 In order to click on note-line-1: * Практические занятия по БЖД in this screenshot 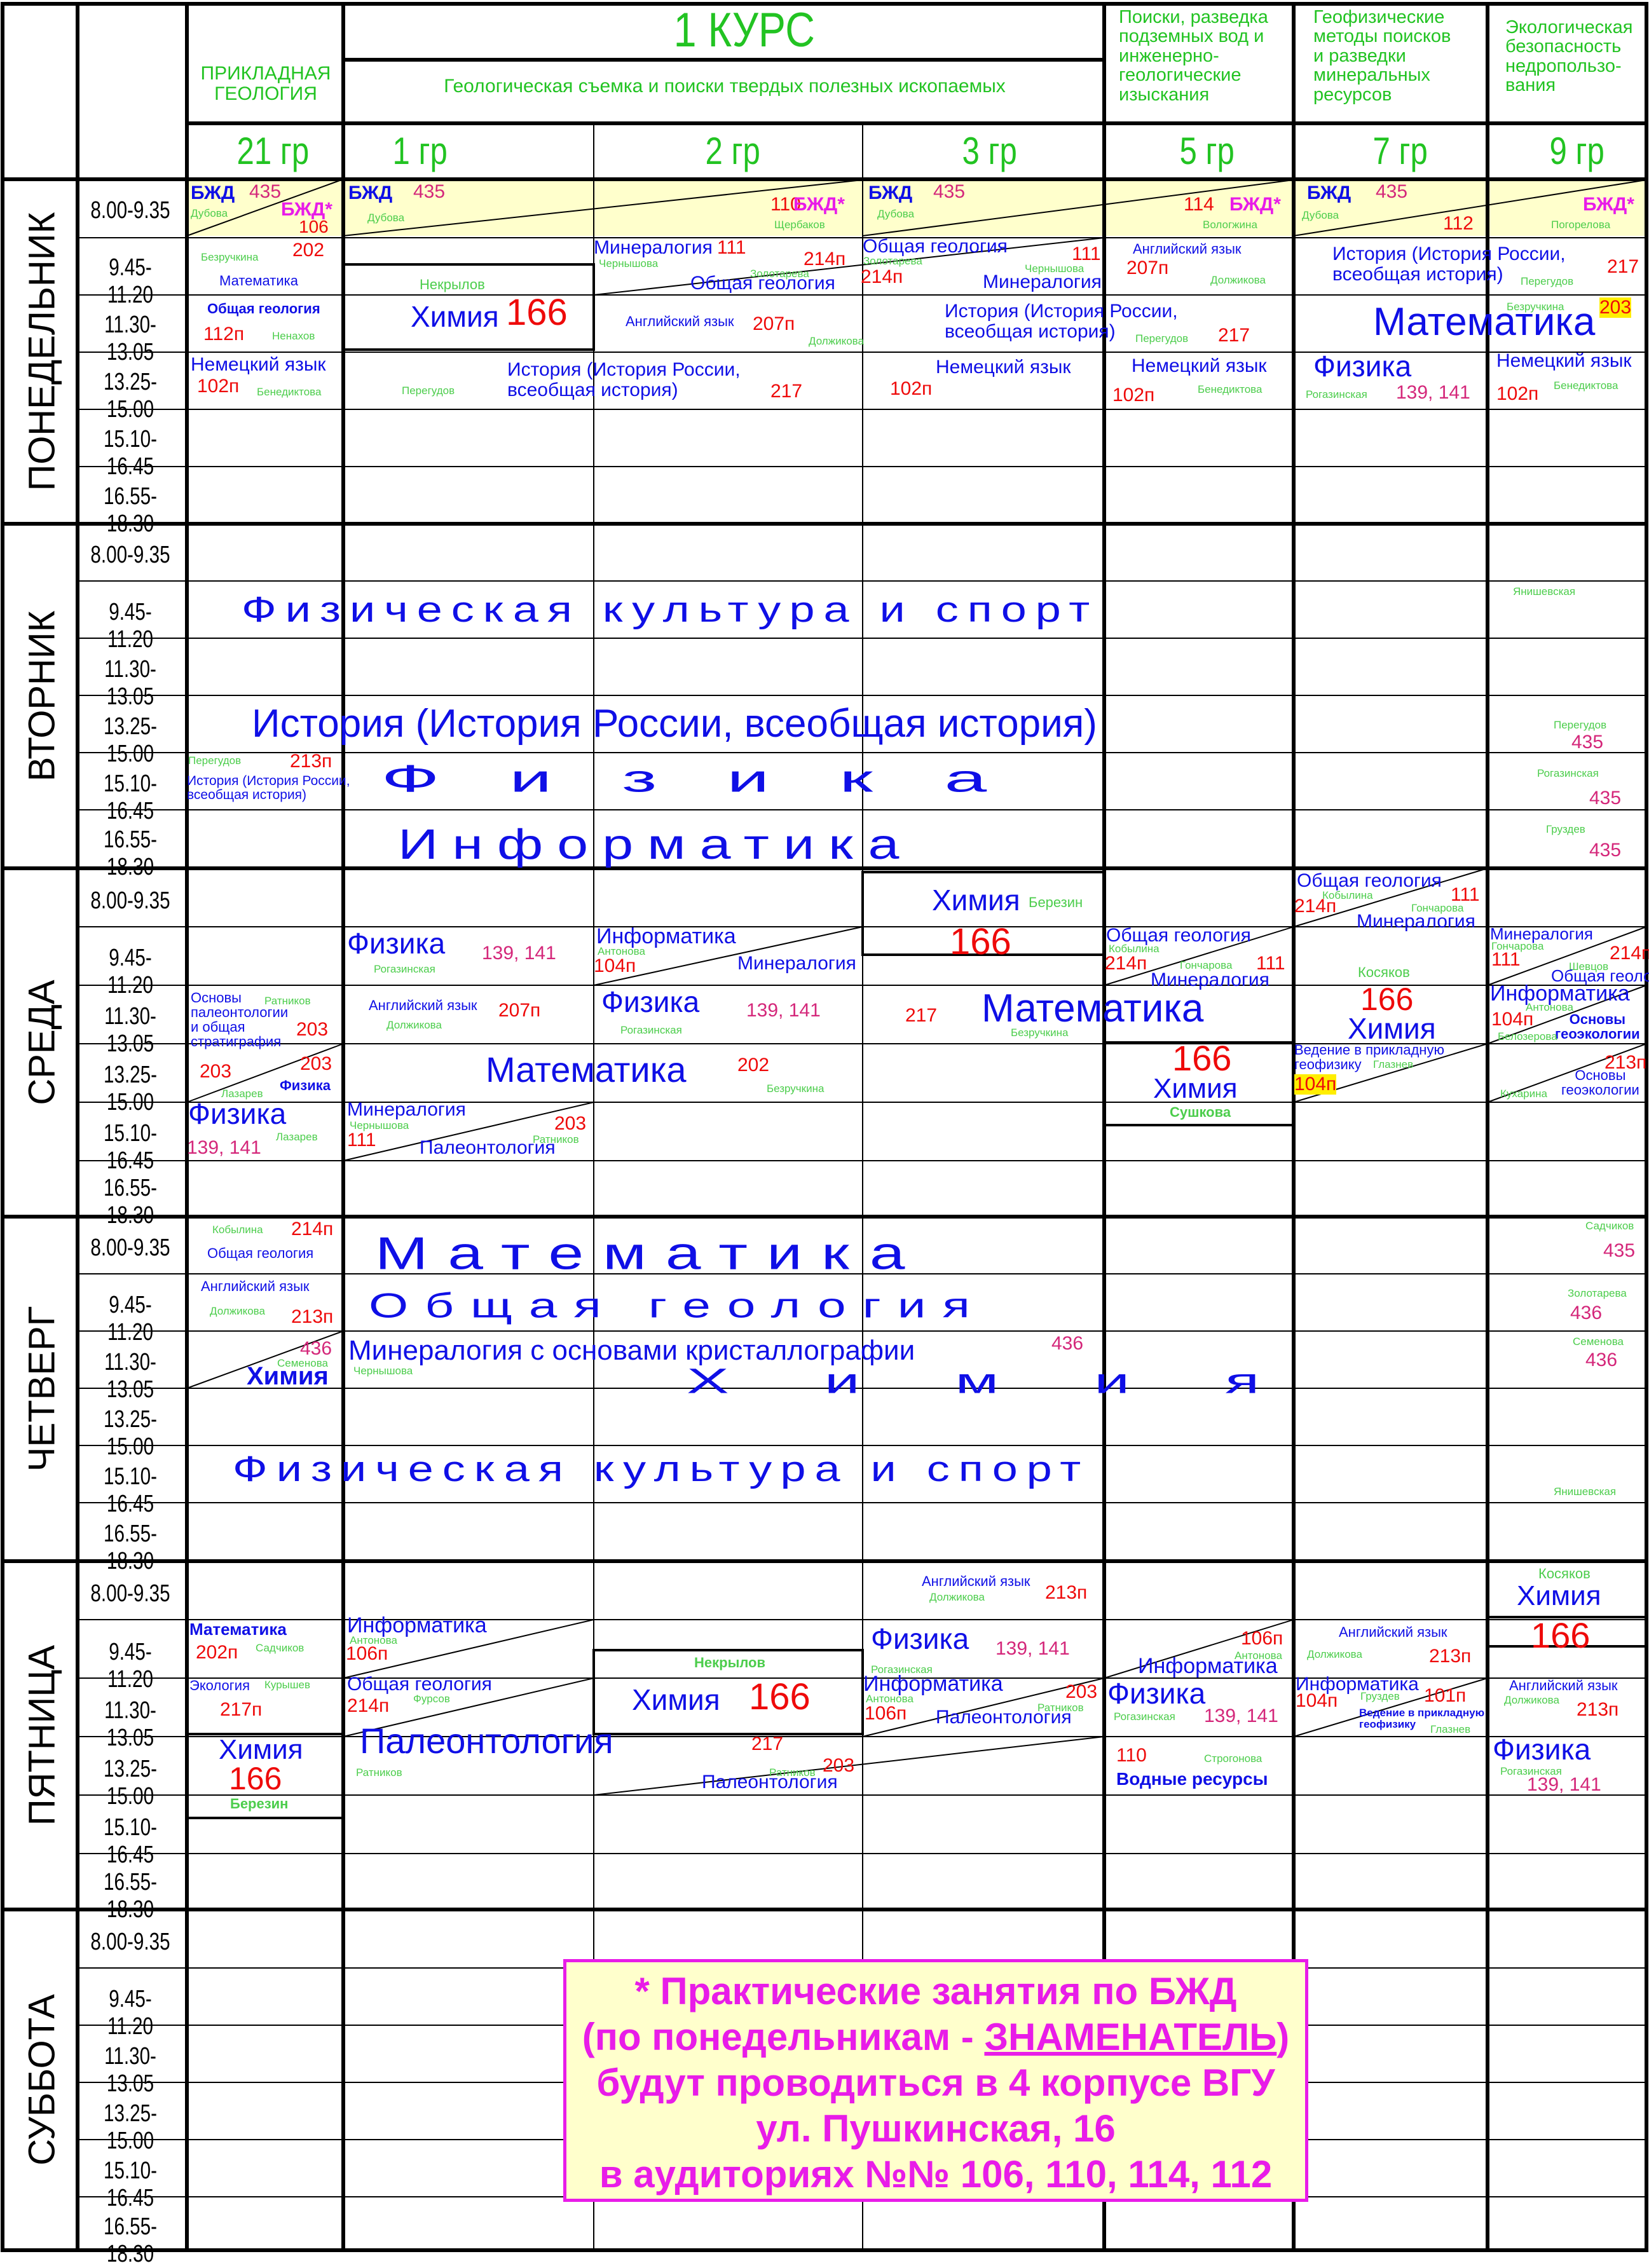, I will do `click(935, 1991)`.